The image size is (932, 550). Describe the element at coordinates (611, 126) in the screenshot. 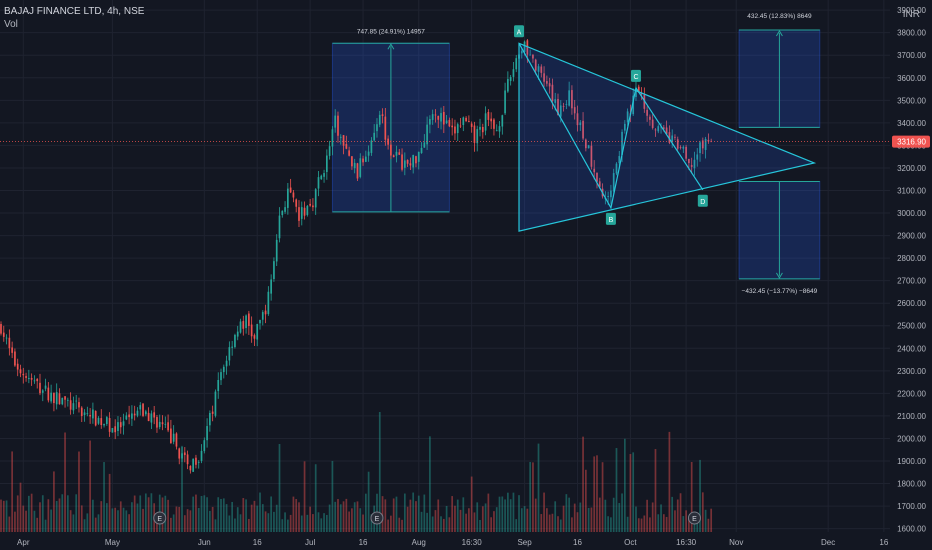

I see `abcd-path` at that location.